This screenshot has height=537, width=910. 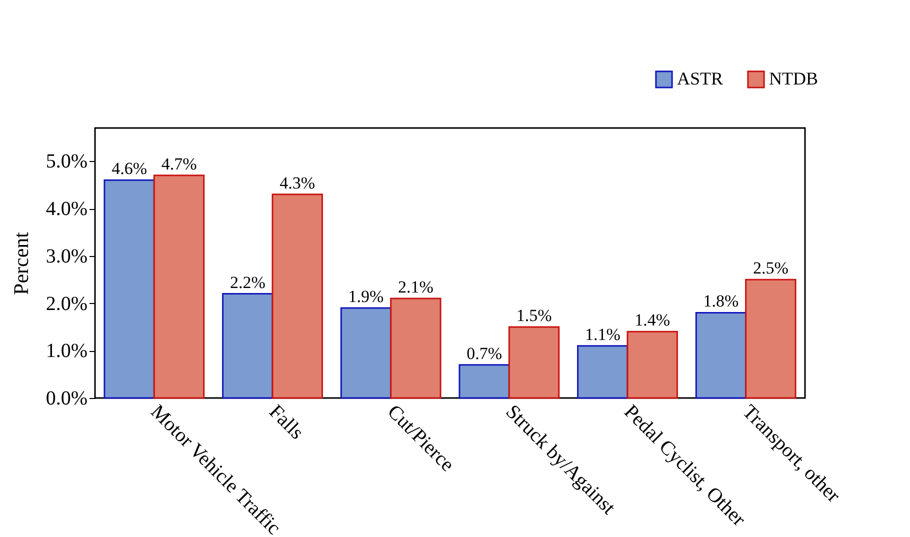 I want to click on y-tick-label: 3.0%, so click(x=67, y=256).